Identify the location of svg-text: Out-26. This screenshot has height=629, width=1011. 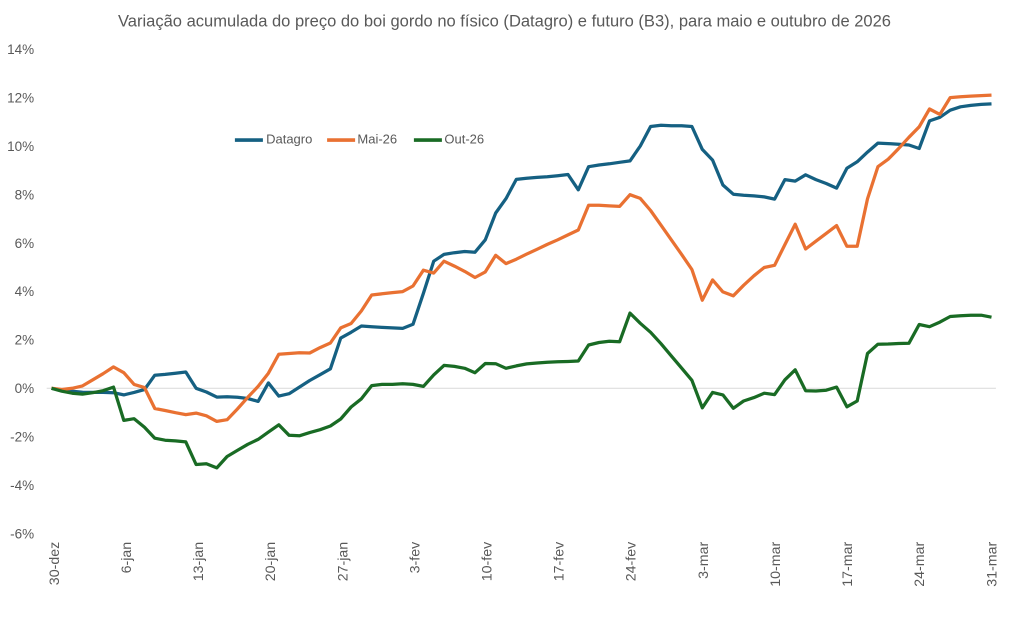
(464, 139).